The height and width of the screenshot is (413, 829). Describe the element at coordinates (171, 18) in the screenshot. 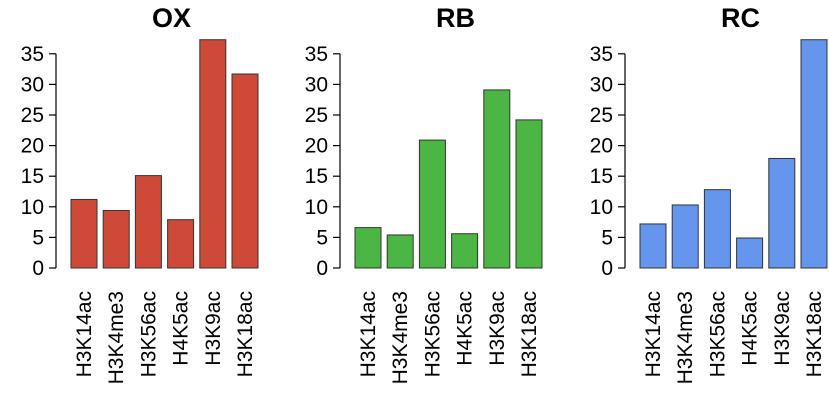

I see `chart-title-ox: OX` at that location.